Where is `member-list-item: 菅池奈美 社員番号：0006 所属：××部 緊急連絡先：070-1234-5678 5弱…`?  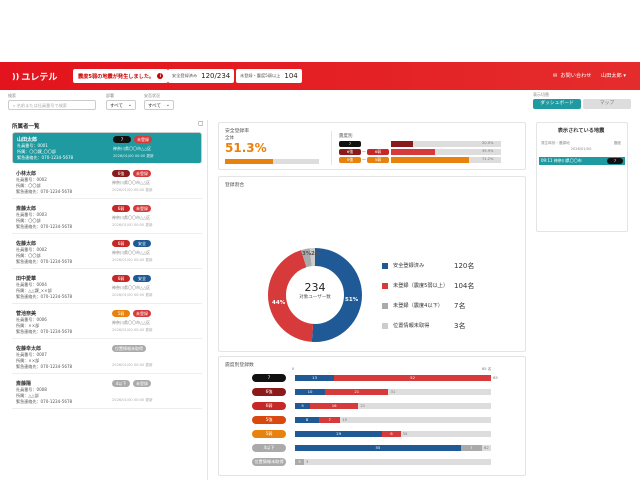 member-list-item: 菅池奈美 社員番号：0006 所属：××部 緊急連絡先：070-1234-5678 5弱… is located at coordinates (107, 323).